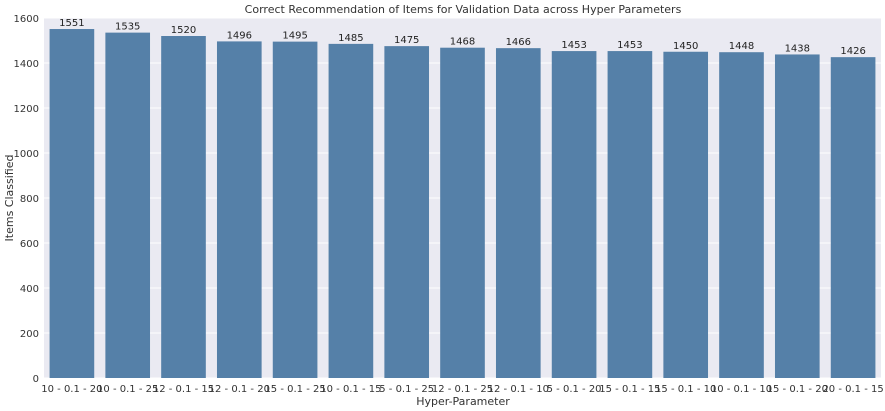 The image size is (885, 411). I want to click on x-tick-label: 15 - 0.1 - 10, so click(685, 389).